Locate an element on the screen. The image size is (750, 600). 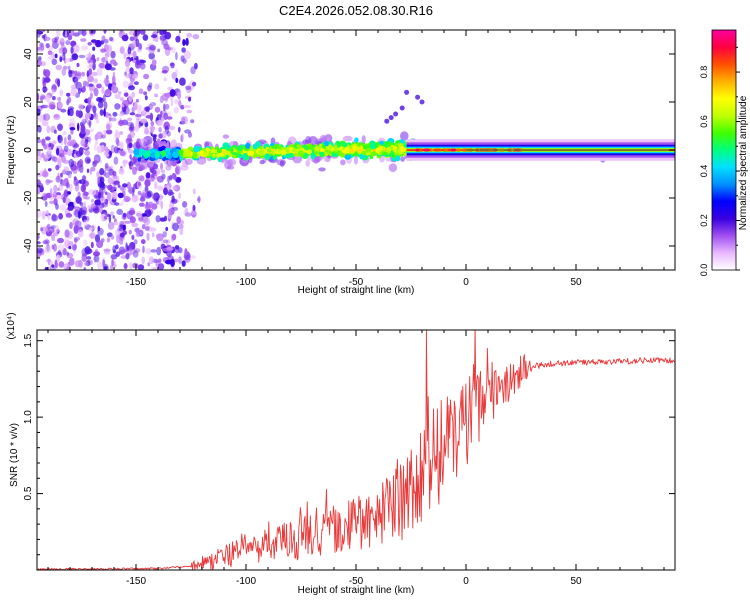
spectrogram-xlabel: Height of straight line (km) is located at coordinates (356, 290).